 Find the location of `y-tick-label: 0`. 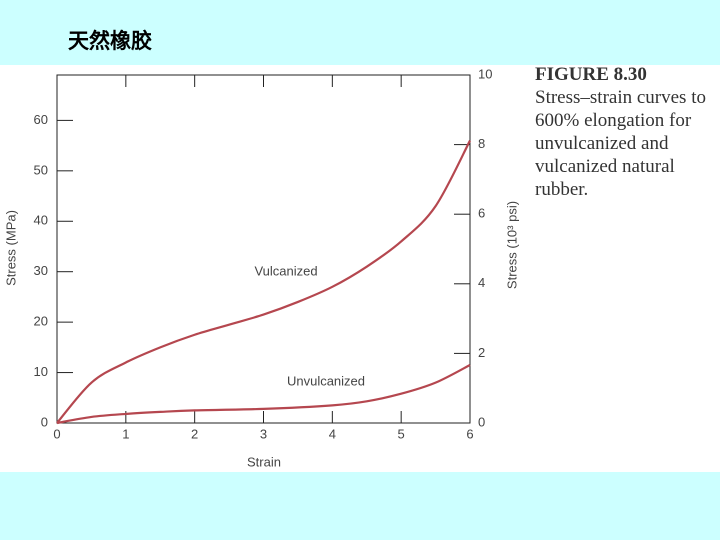

y-tick-label: 0 is located at coordinates (44, 421).